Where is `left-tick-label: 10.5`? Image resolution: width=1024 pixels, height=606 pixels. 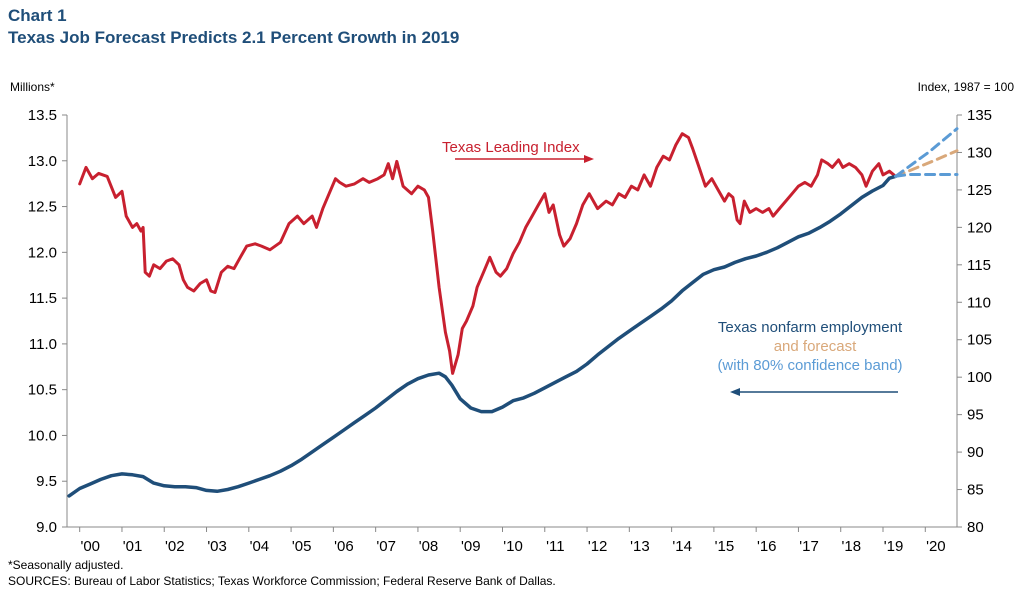
left-tick-label: 10.5 is located at coordinates (42, 390).